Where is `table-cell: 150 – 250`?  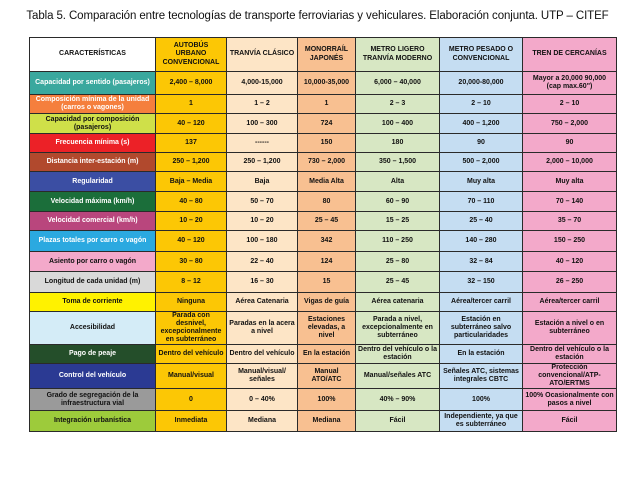 table-cell: 150 – 250 is located at coordinates (569, 241).